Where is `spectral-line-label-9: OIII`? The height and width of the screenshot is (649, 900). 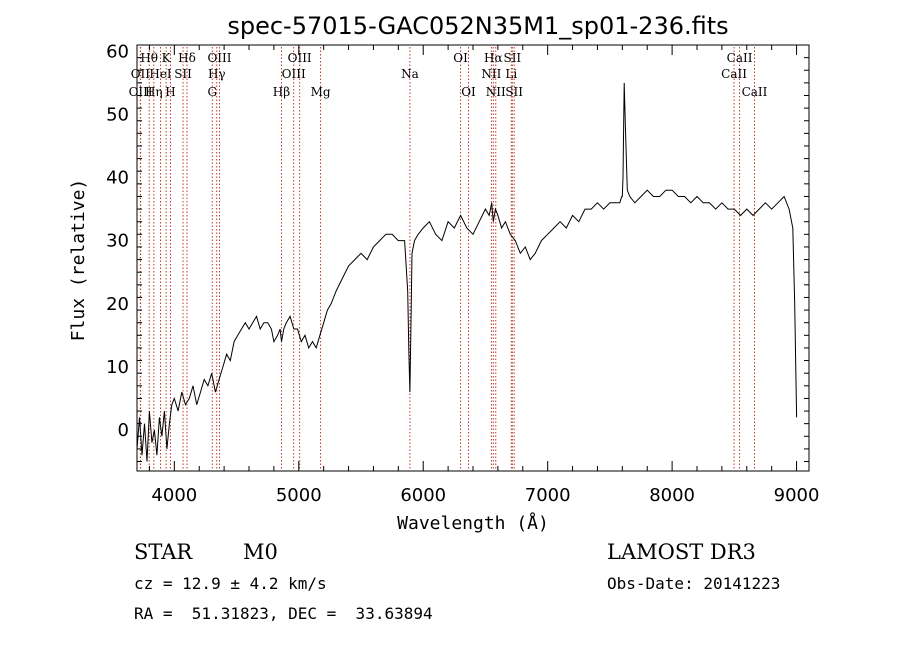 spectral-line-label-9: OIII is located at coordinates (219, 58).